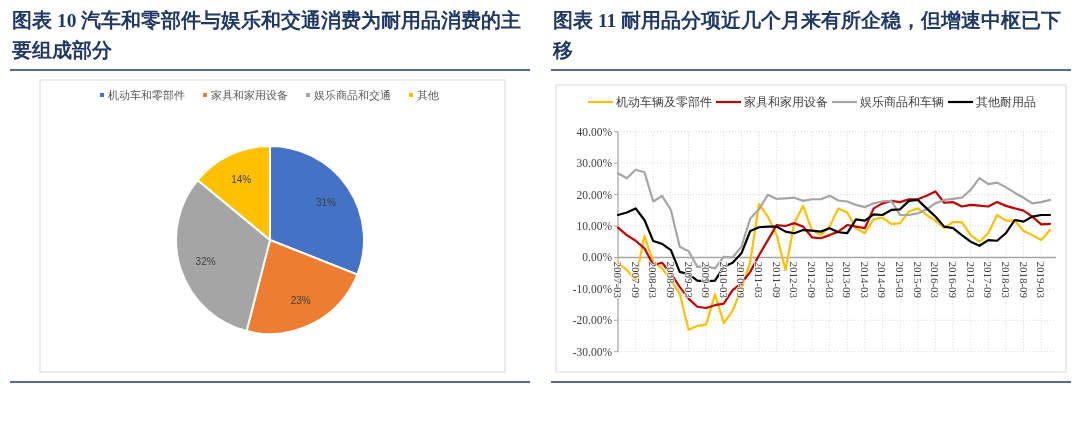  Describe the element at coordinates (326, 202) in the screenshot. I see `data-label: 31%` at that location.